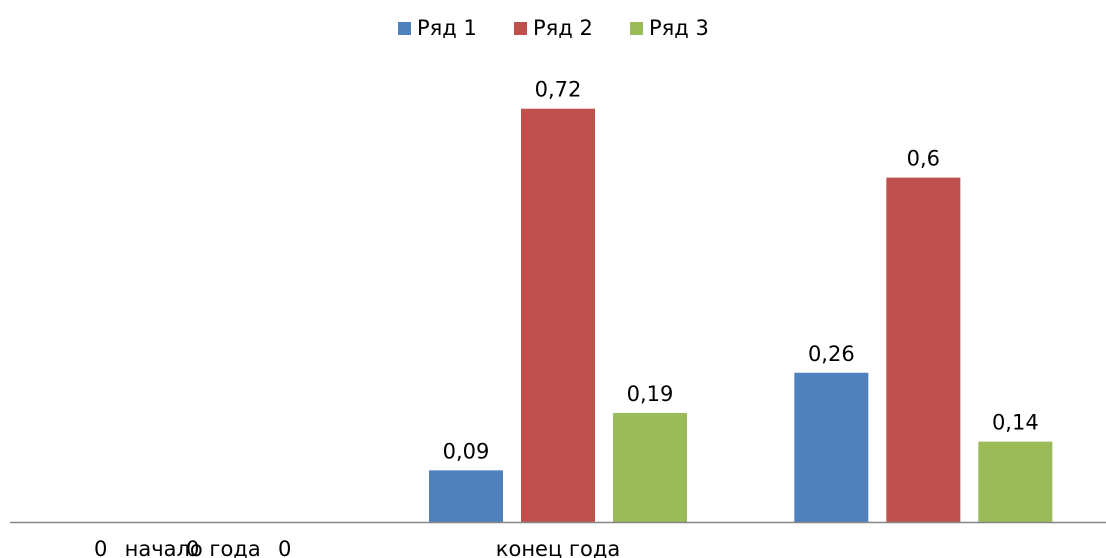  Describe the element at coordinates (520, 28) in the screenshot. I see `legend-swatch-series2` at that location.